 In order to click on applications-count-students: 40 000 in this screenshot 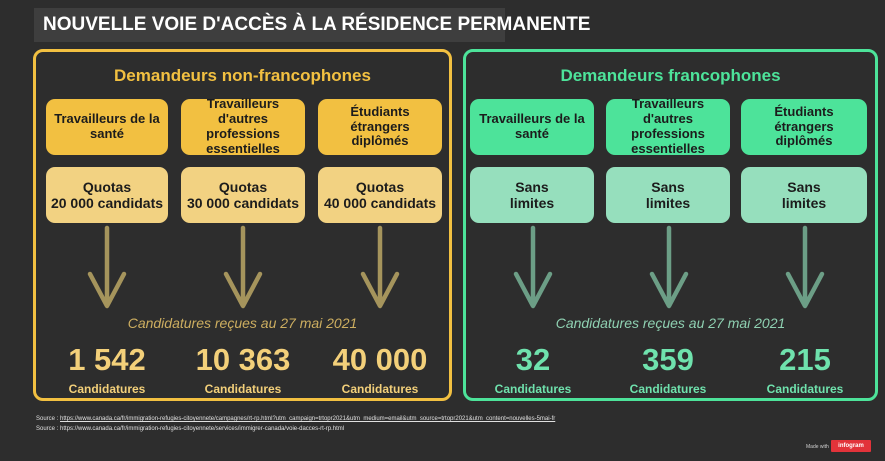, I will do `click(380, 359)`.